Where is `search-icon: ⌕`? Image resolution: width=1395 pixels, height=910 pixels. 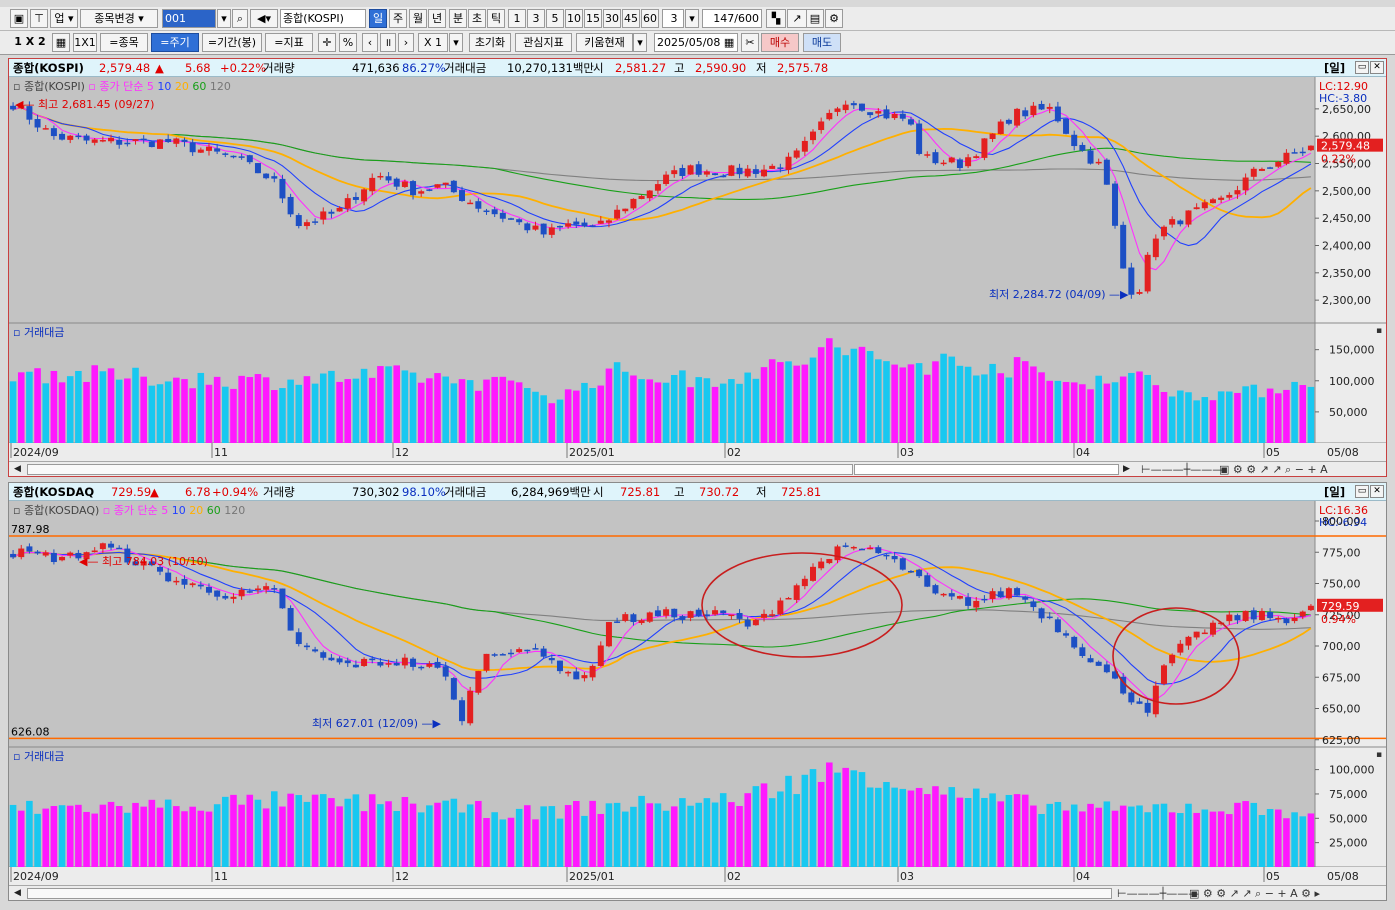 search-icon: ⌕ is located at coordinates (240, 18).